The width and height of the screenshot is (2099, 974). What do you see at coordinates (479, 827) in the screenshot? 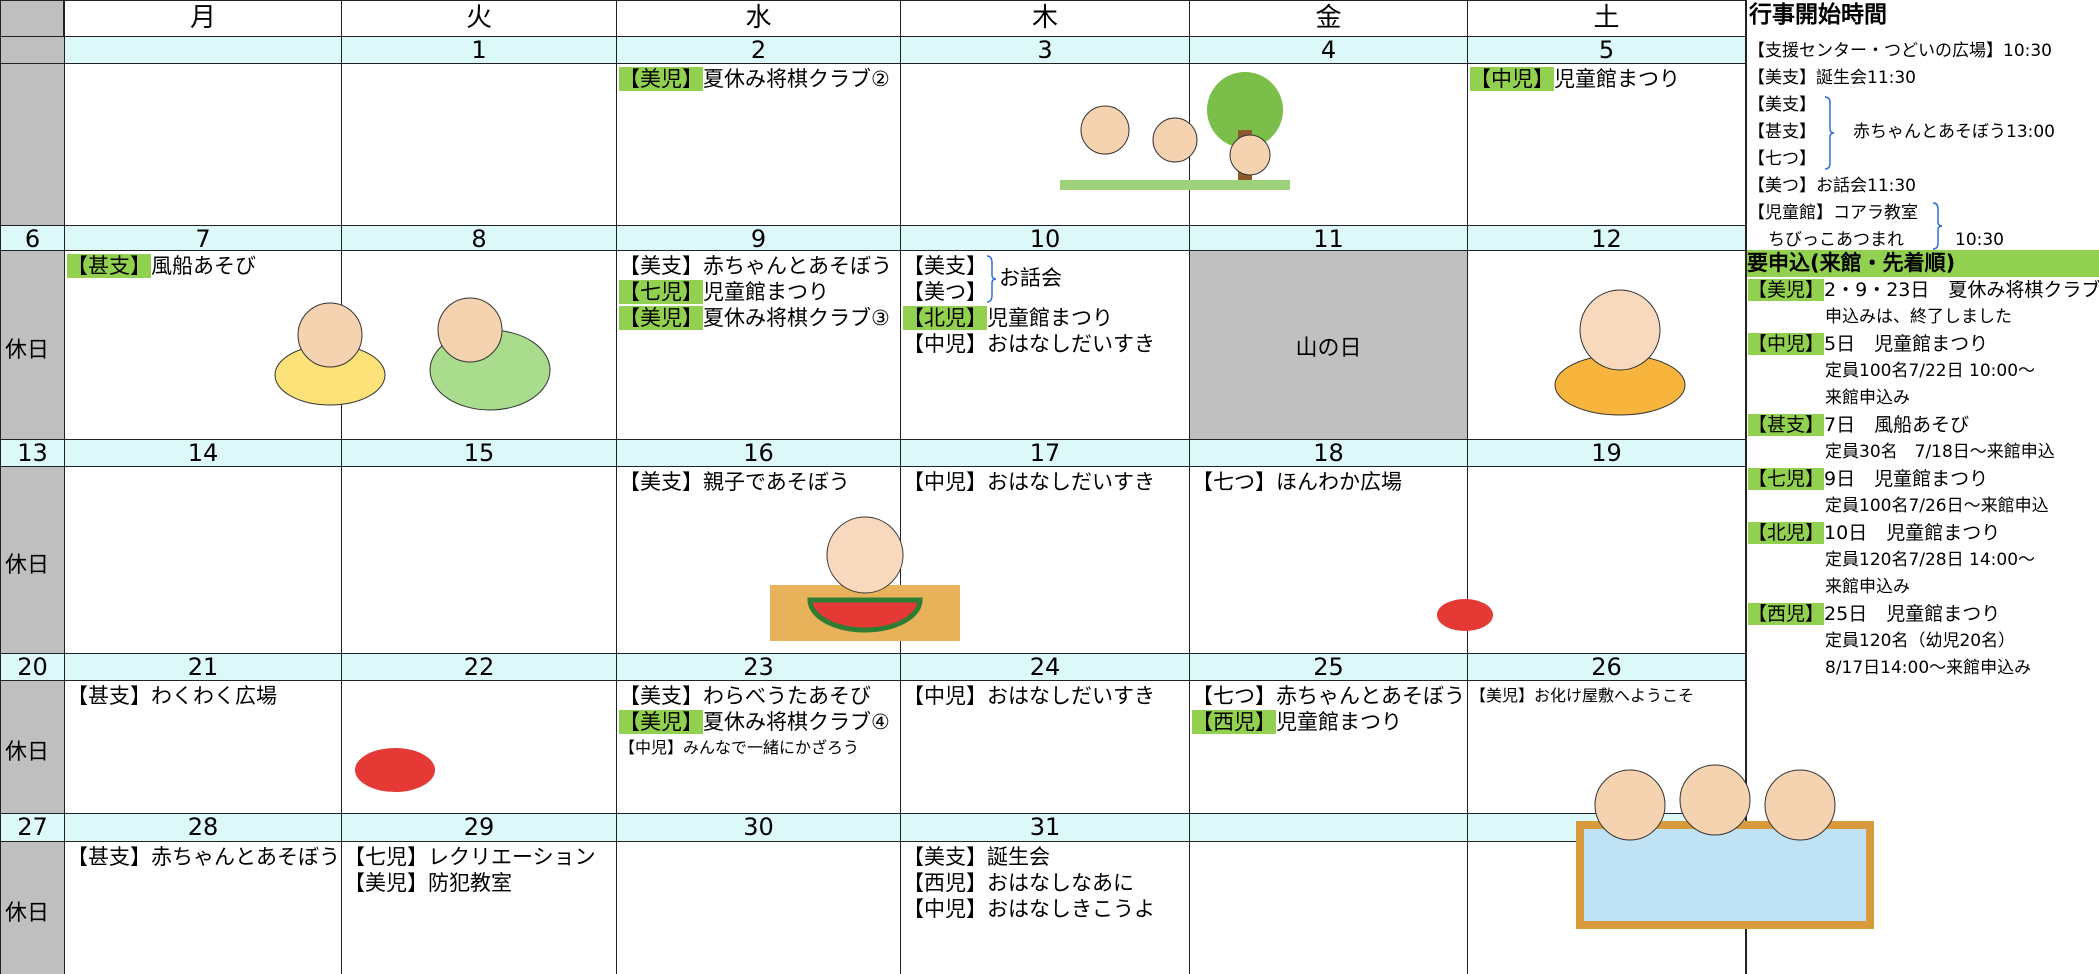
I see `date-cell: 29` at bounding box center [479, 827].